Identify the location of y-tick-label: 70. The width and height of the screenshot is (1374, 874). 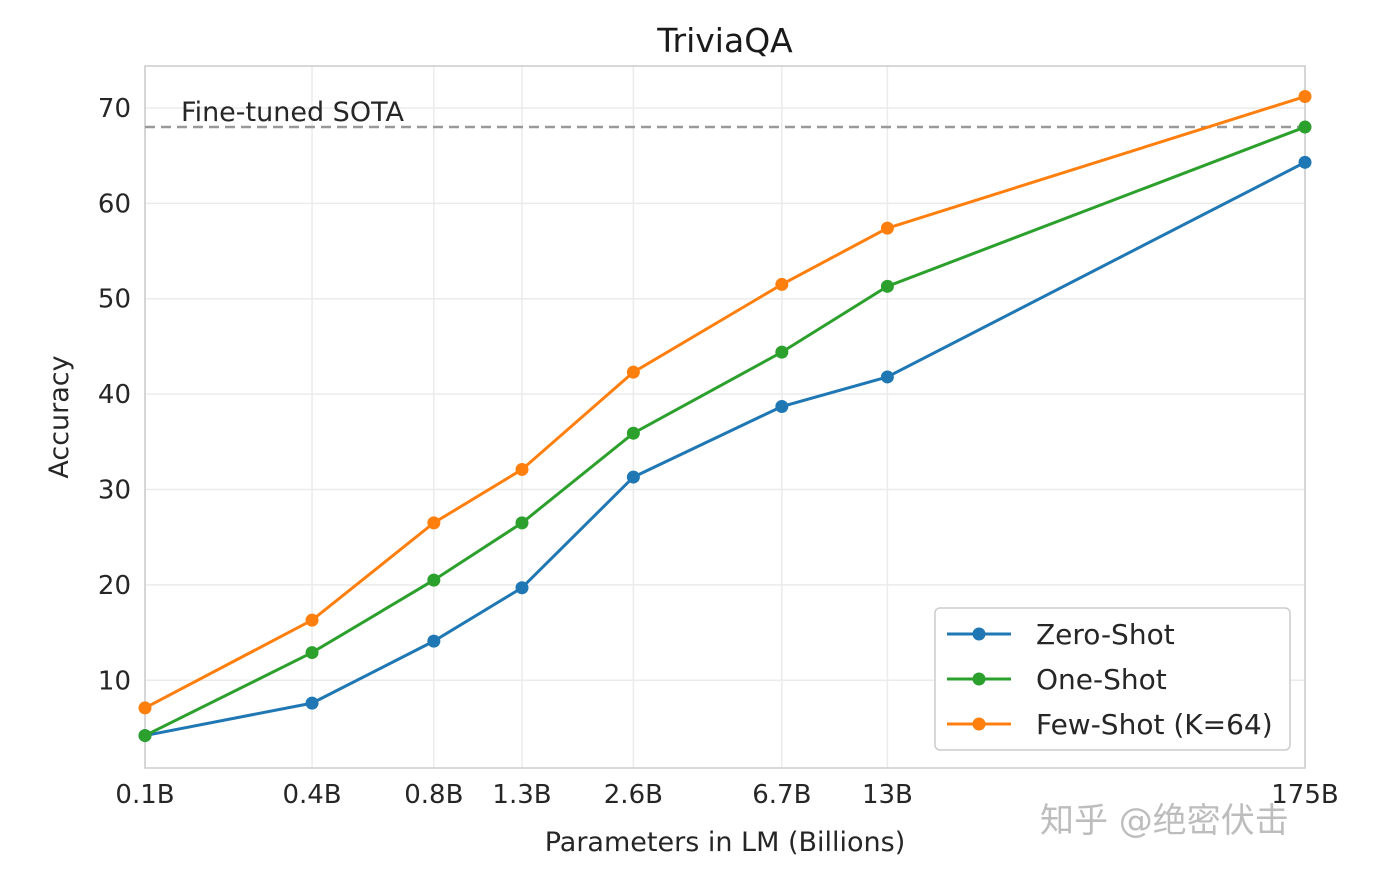
(114, 109).